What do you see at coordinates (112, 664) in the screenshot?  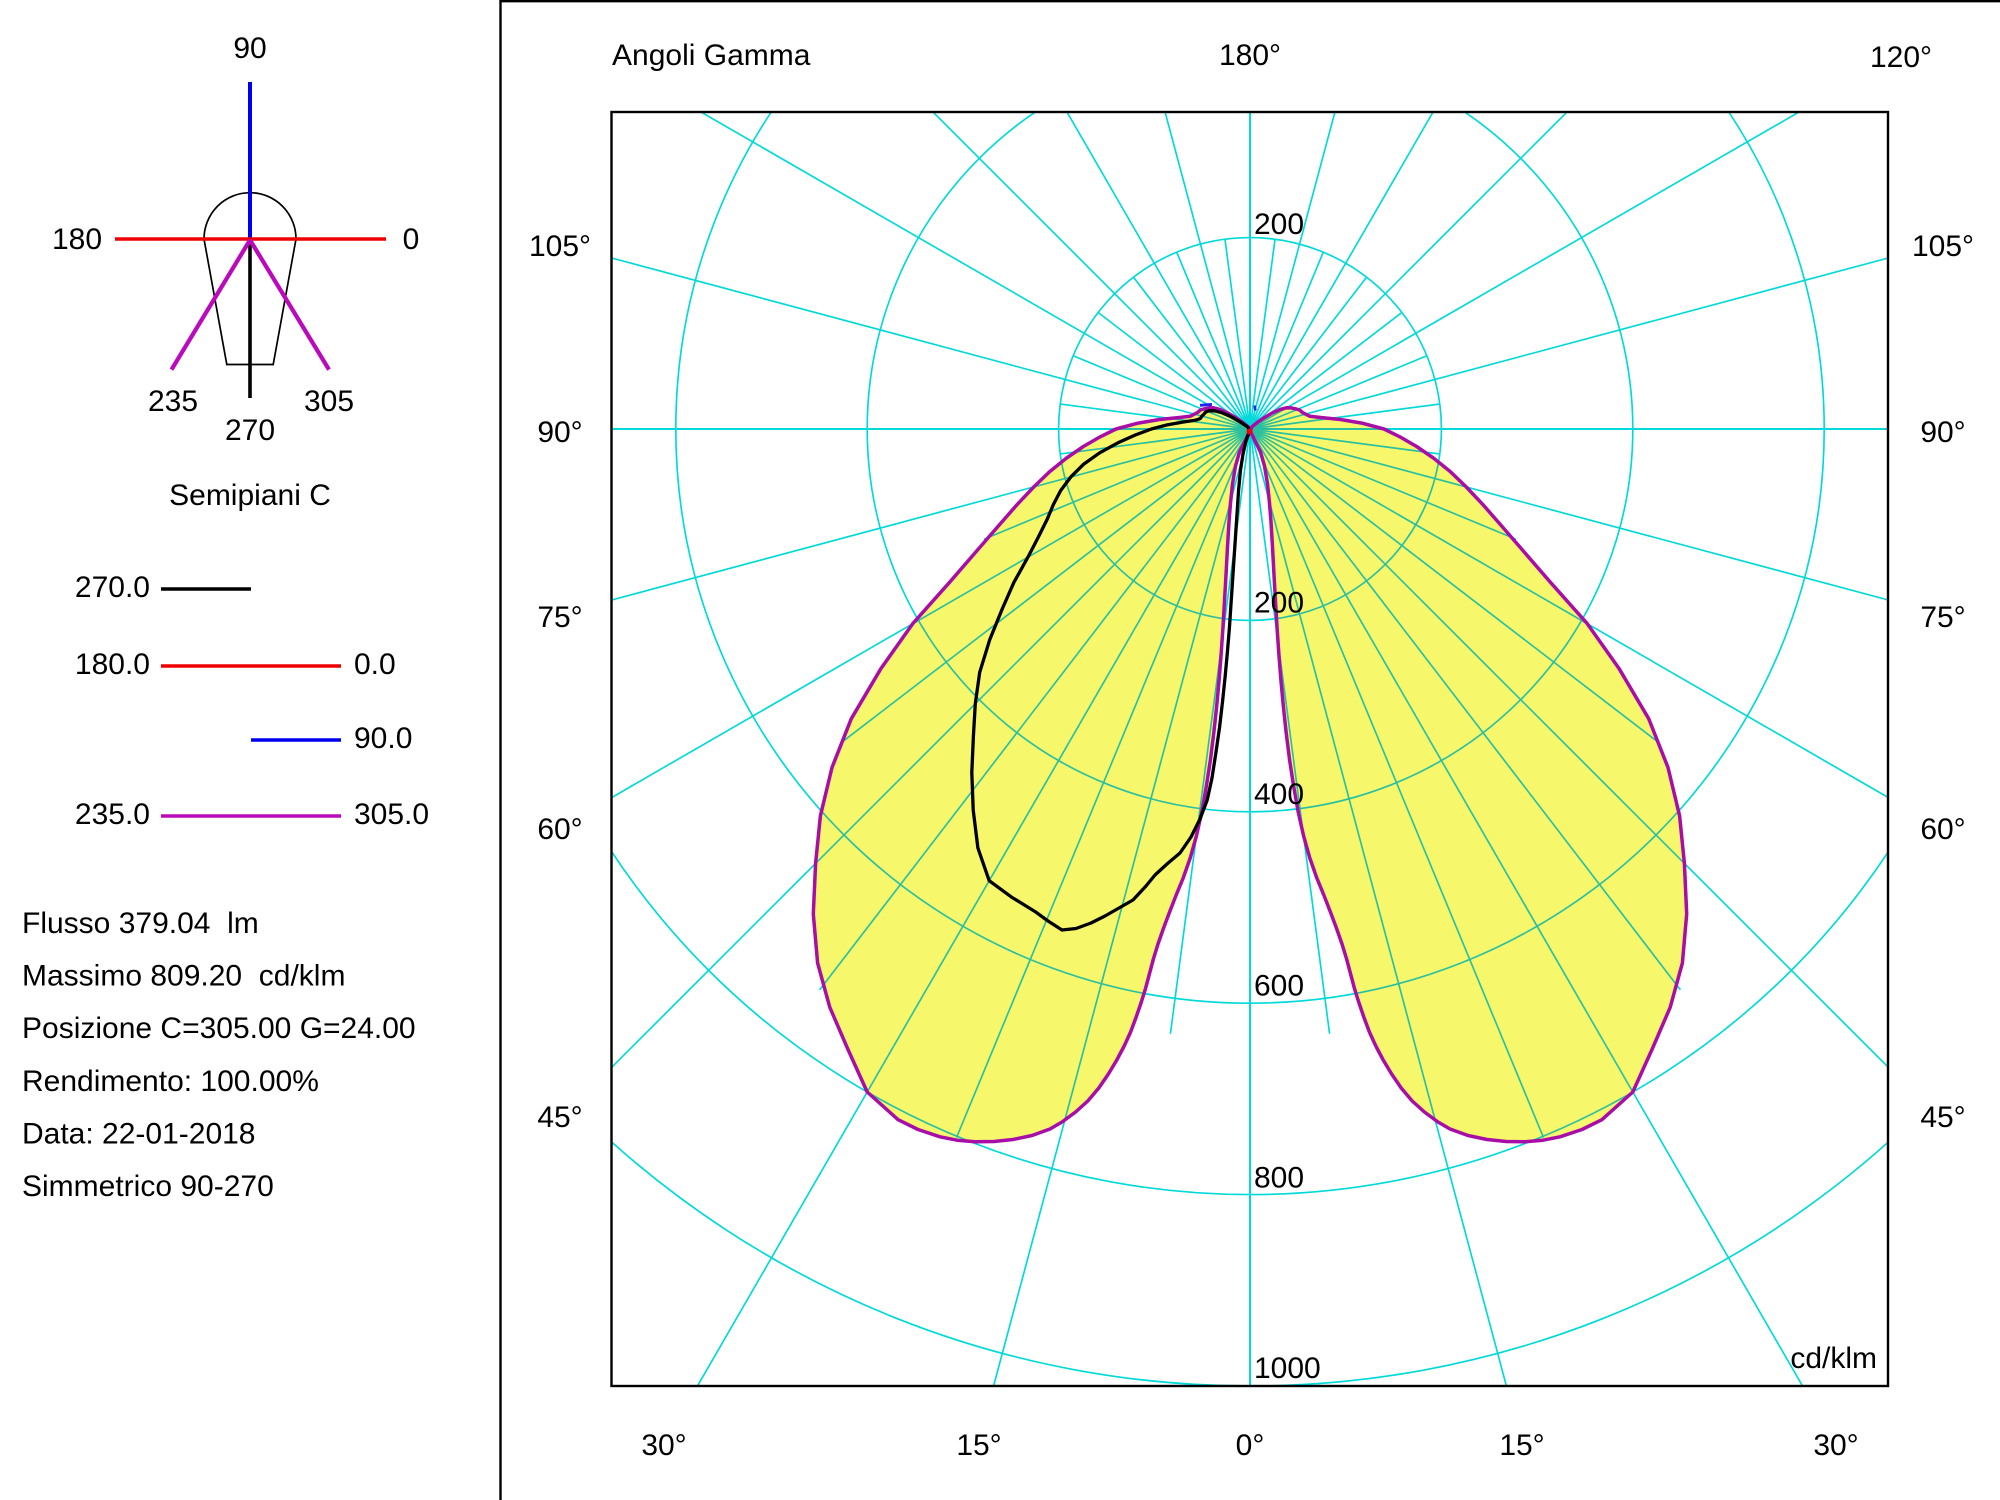 I see `svg-text: 180.0` at bounding box center [112, 664].